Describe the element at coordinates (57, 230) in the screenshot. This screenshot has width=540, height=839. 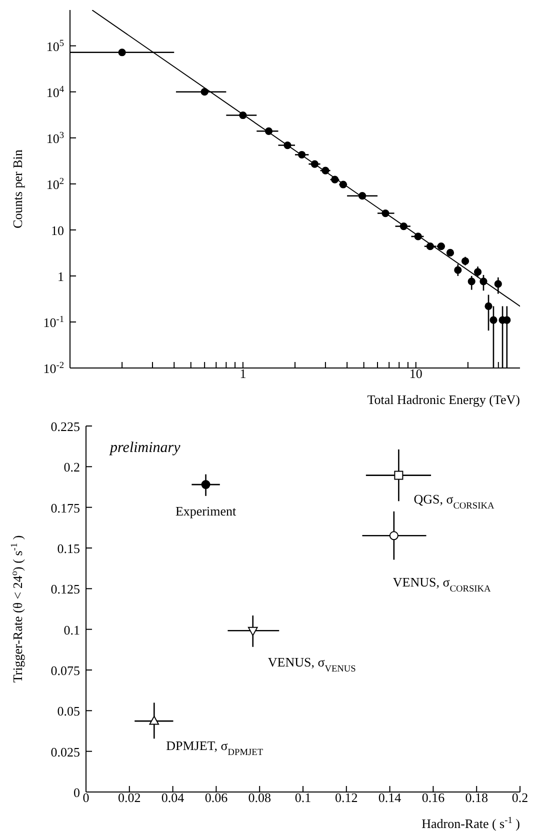
I see `y-tick-label: 10` at that location.